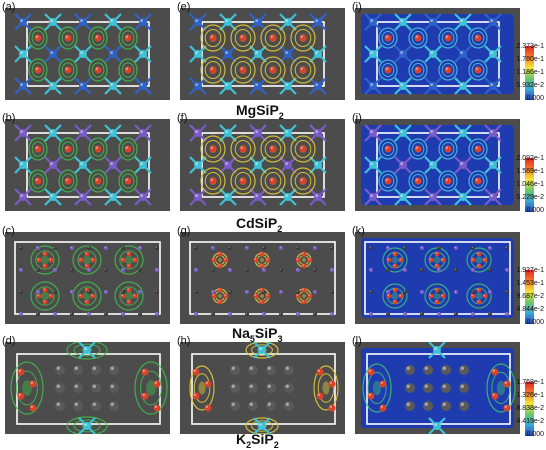 The image size is (546, 450). I want to click on panel-a, so click(87, 54).